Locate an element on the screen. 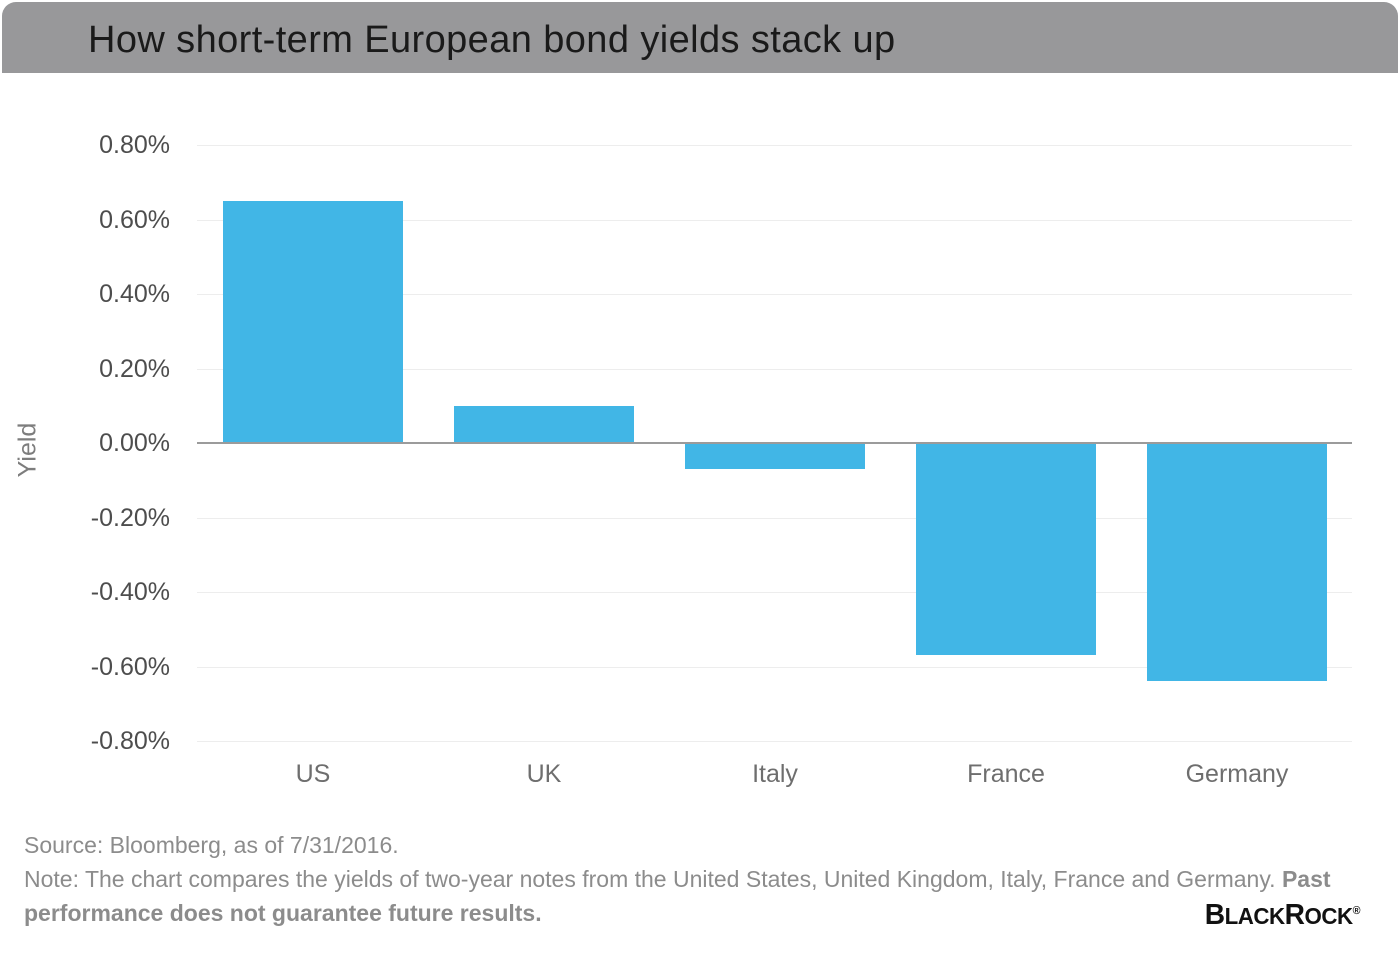 This screenshot has height=956, width=1400. bar-italy is located at coordinates (775, 456).